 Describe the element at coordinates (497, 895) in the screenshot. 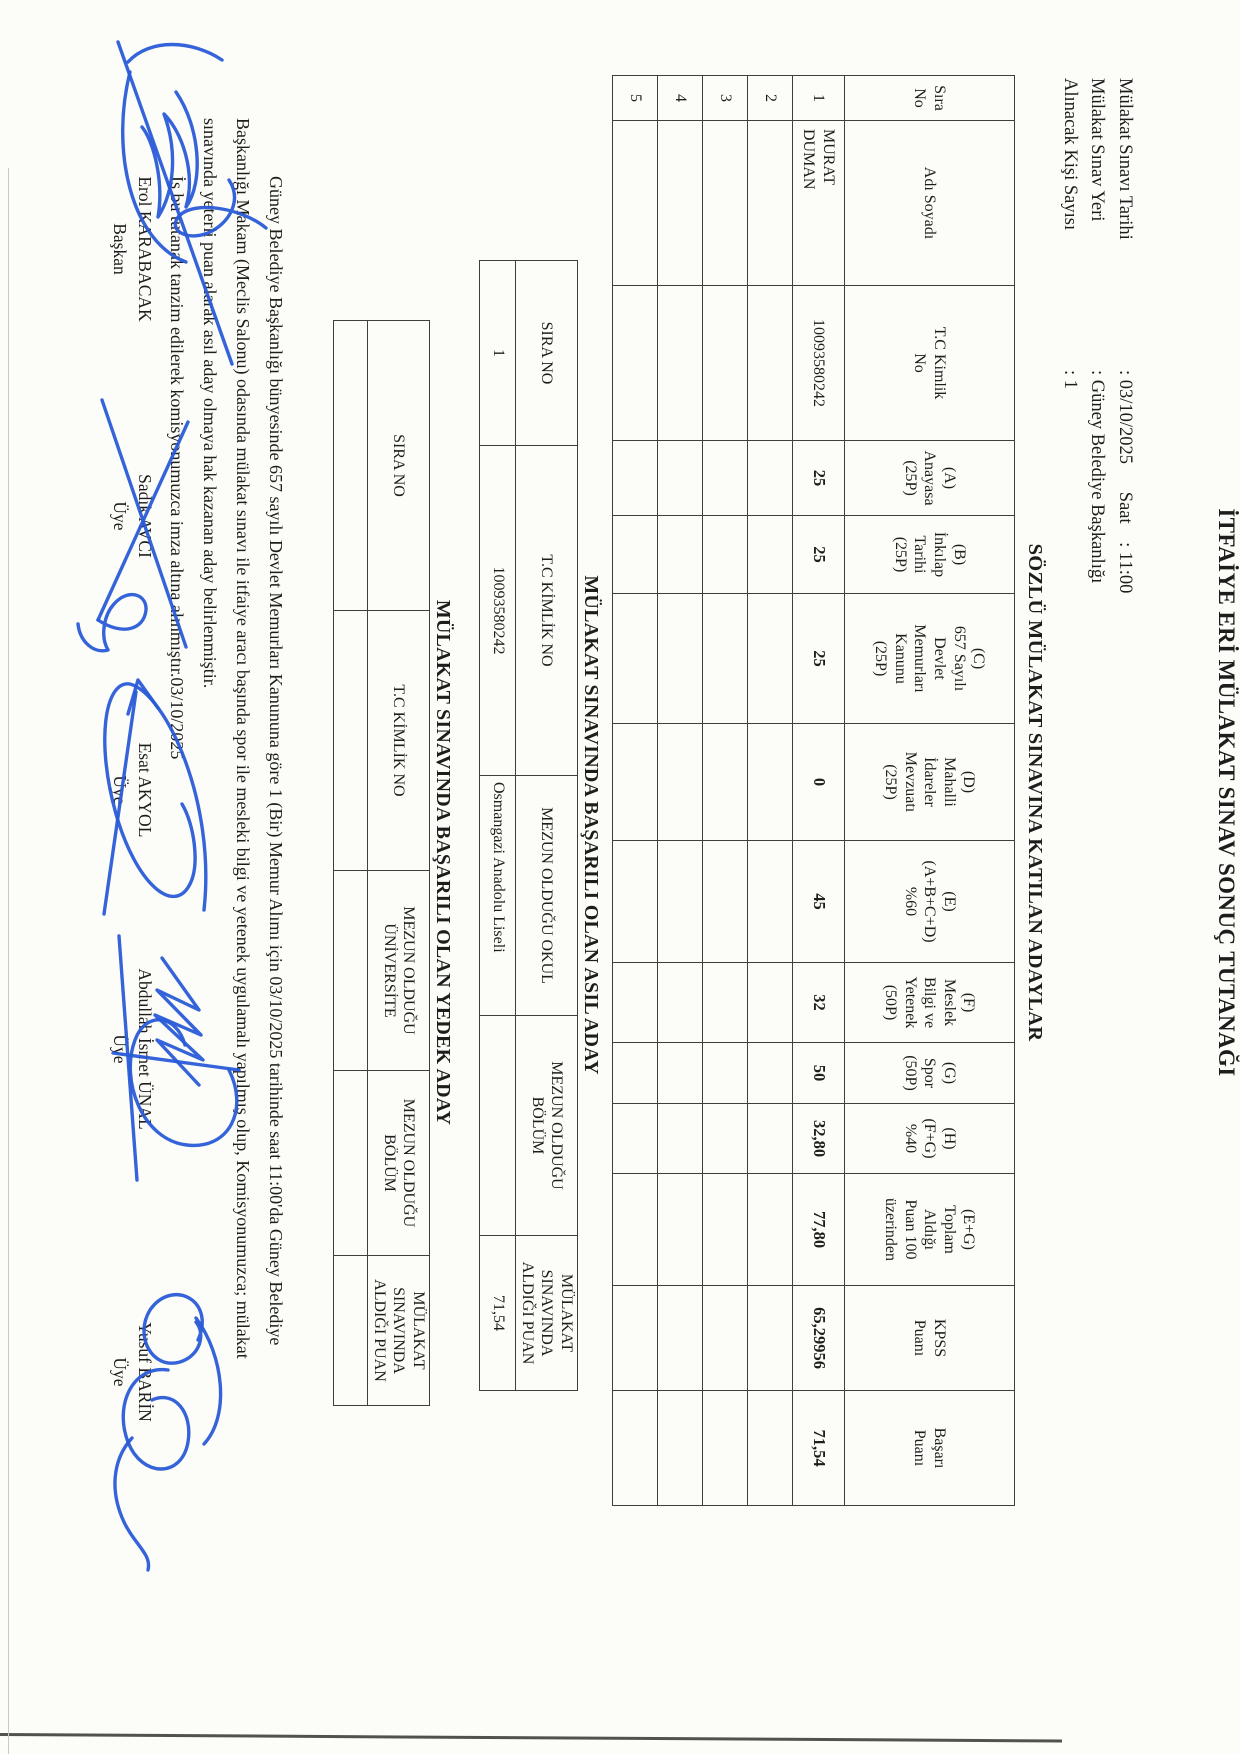

I see `cell-okul: Osmangazi Anadolu Liseli` at that location.